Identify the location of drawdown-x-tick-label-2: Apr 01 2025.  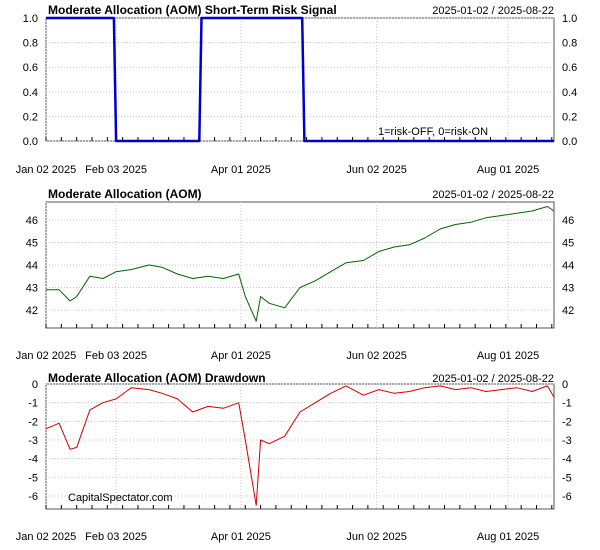
(241, 537).